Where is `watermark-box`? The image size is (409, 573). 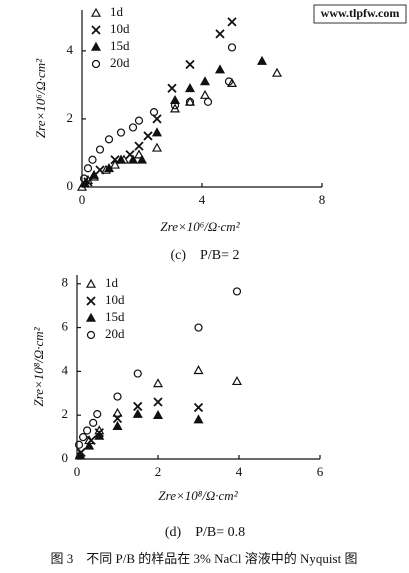
watermark-box is located at coordinates (360, 14).